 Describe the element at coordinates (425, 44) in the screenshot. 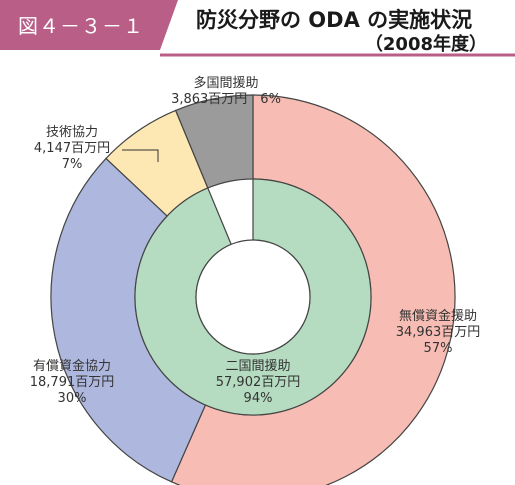

I see `chart-subtitle: （2008年度）` at that location.